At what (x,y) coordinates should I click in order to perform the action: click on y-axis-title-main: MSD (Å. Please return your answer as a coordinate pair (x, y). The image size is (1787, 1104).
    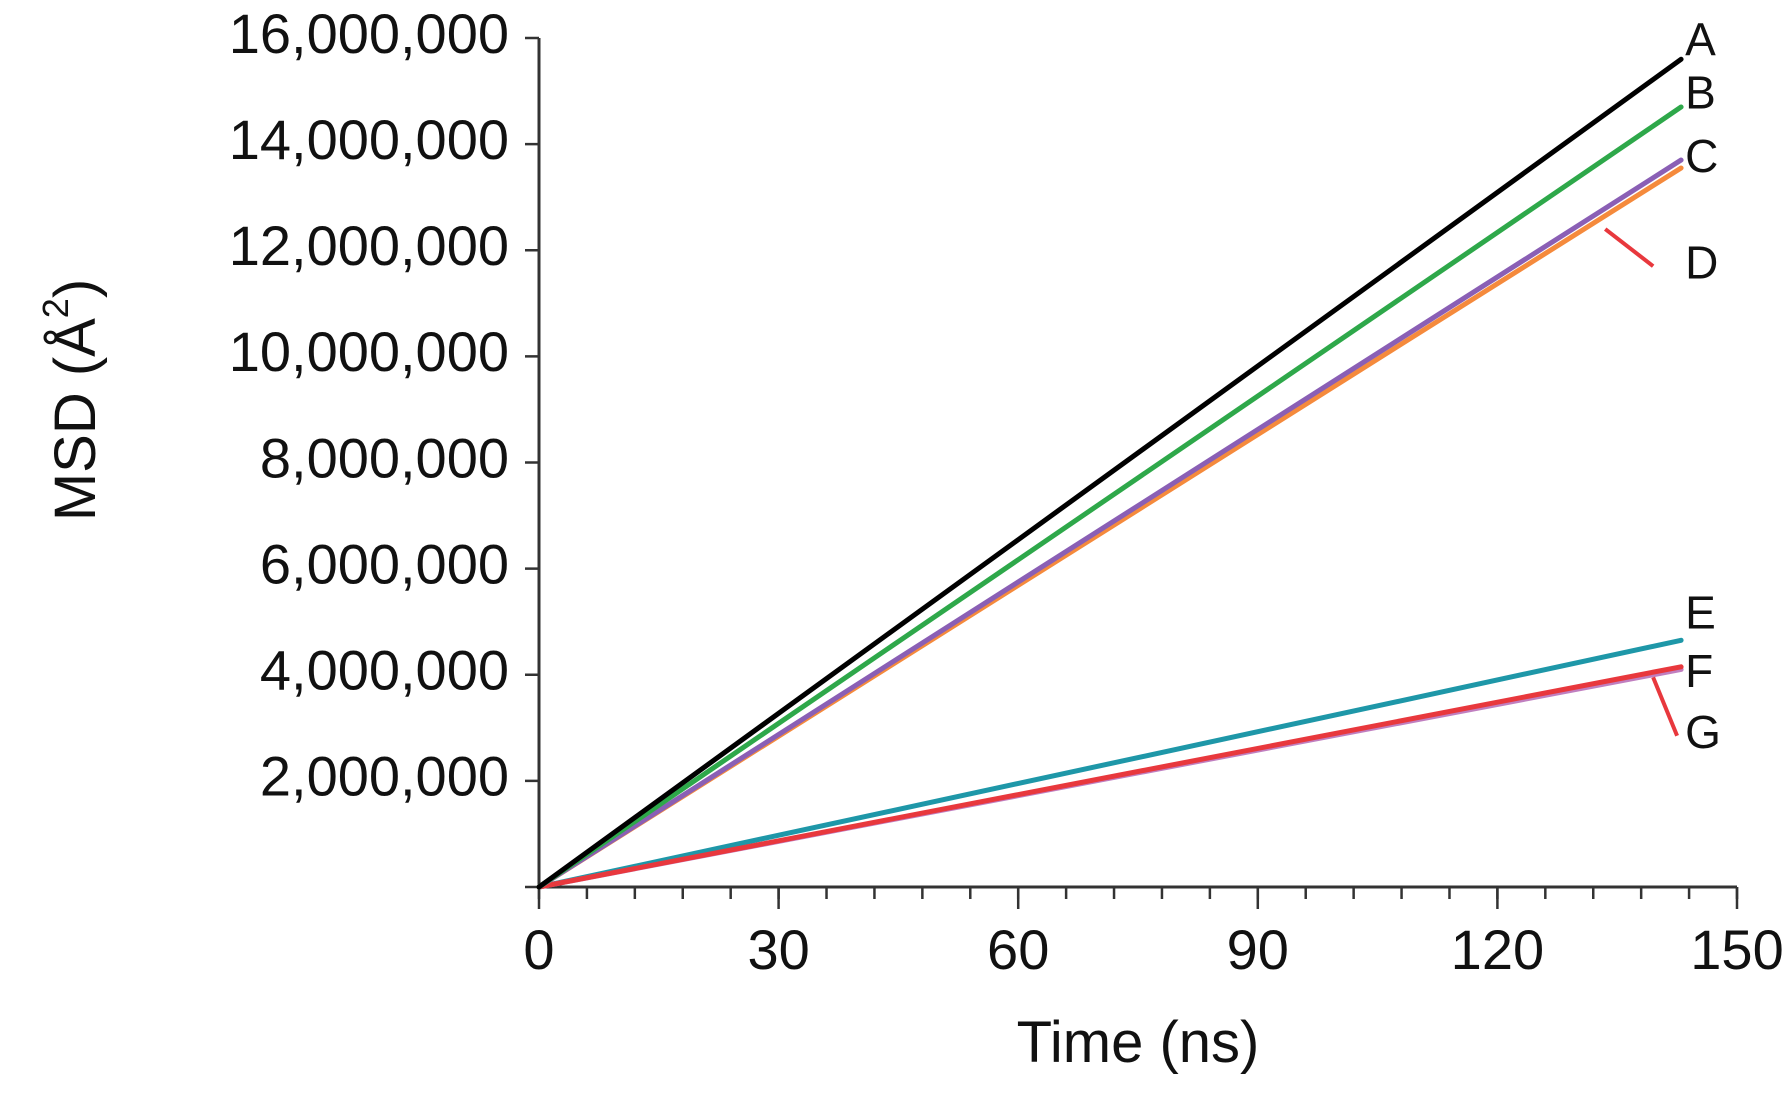
    Looking at the image, I should click on (75, 419).